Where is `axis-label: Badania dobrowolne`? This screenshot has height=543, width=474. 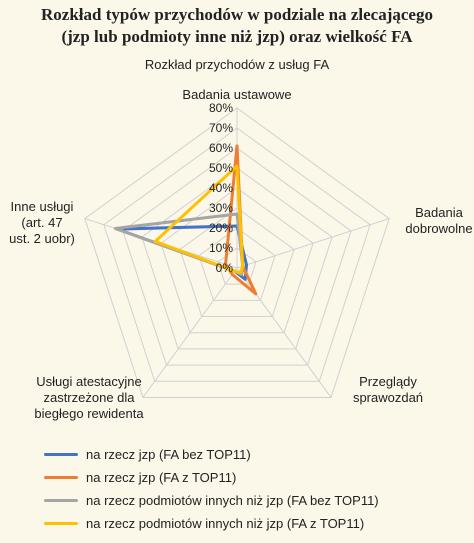
axis-label: Badania dobrowolne is located at coordinates (438, 220).